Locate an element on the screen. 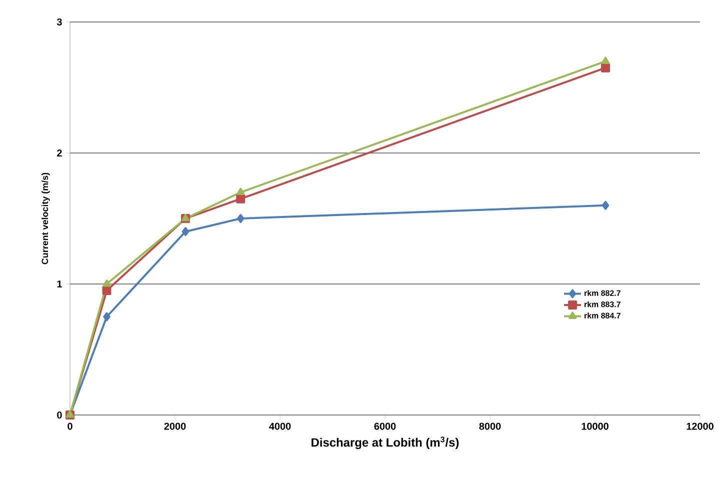 The width and height of the screenshot is (724, 488). x-tick-label: 8000 is located at coordinates (490, 426).